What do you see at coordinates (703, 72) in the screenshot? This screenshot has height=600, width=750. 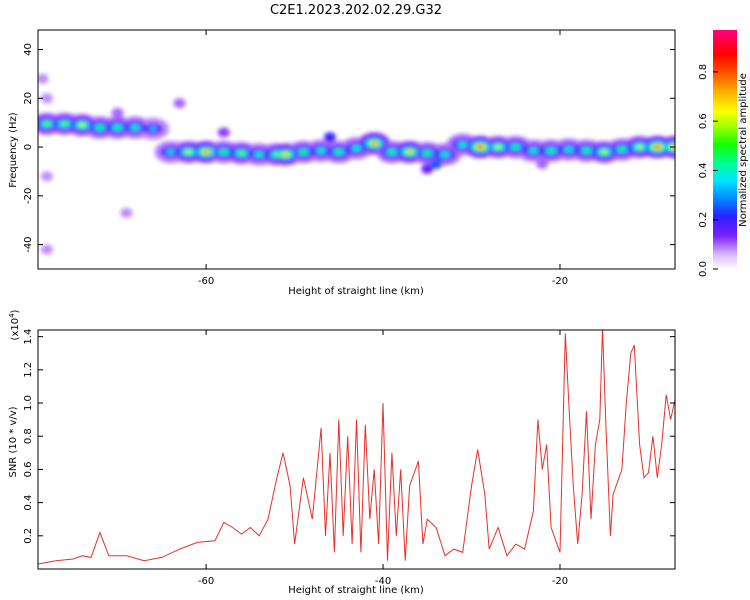 I see `colorbar-tick-label: 0.8` at bounding box center [703, 72].